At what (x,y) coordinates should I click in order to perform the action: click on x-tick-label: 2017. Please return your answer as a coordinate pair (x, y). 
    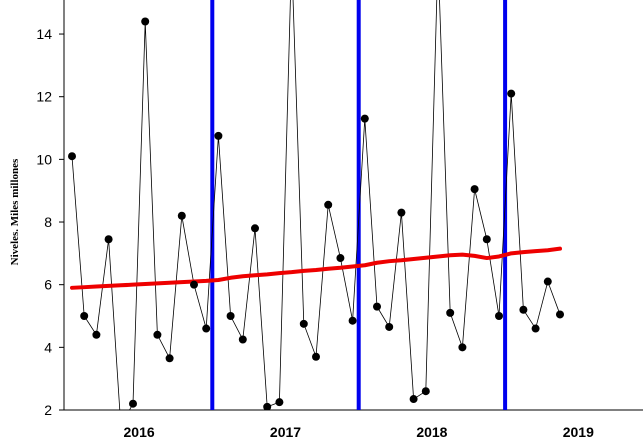
    Looking at the image, I should click on (285, 432).